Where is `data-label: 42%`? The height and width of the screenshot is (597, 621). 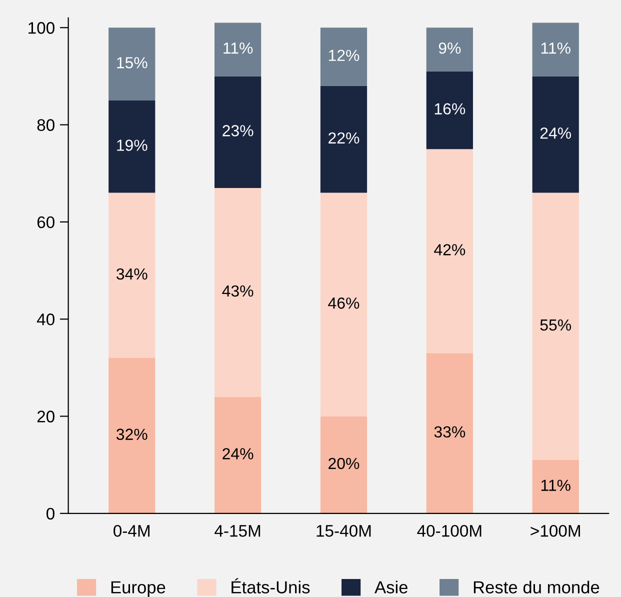
data-label: 42% is located at coordinates (450, 250).